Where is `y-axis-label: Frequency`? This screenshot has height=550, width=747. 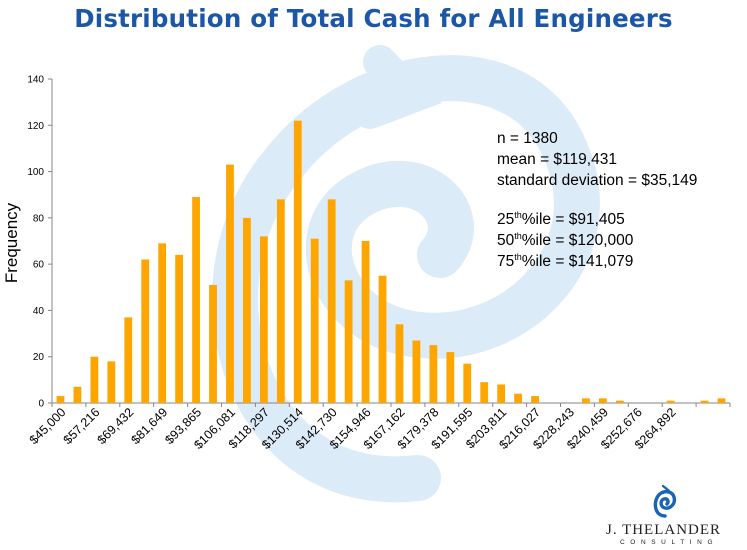 y-axis-label: Frequency is located at coordinates (11, 242).